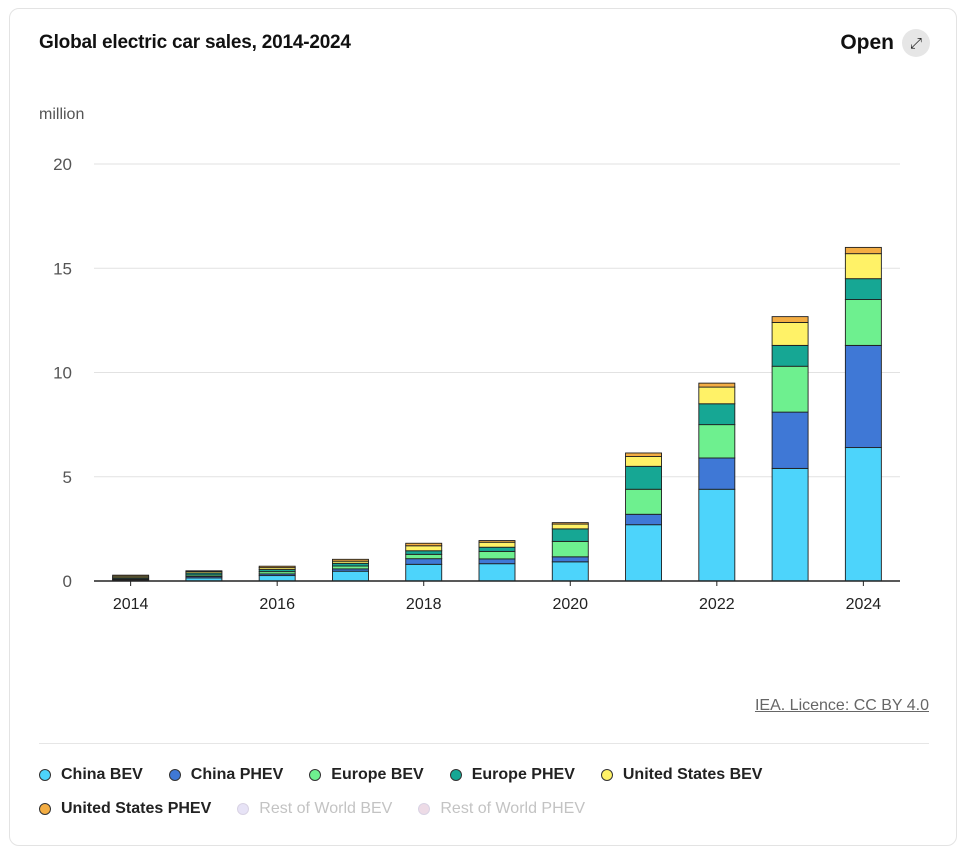 Image resolution: width=969 pixels, height=853 pixels. I want to click on legend-label: China PHEV, so click(237, 774).